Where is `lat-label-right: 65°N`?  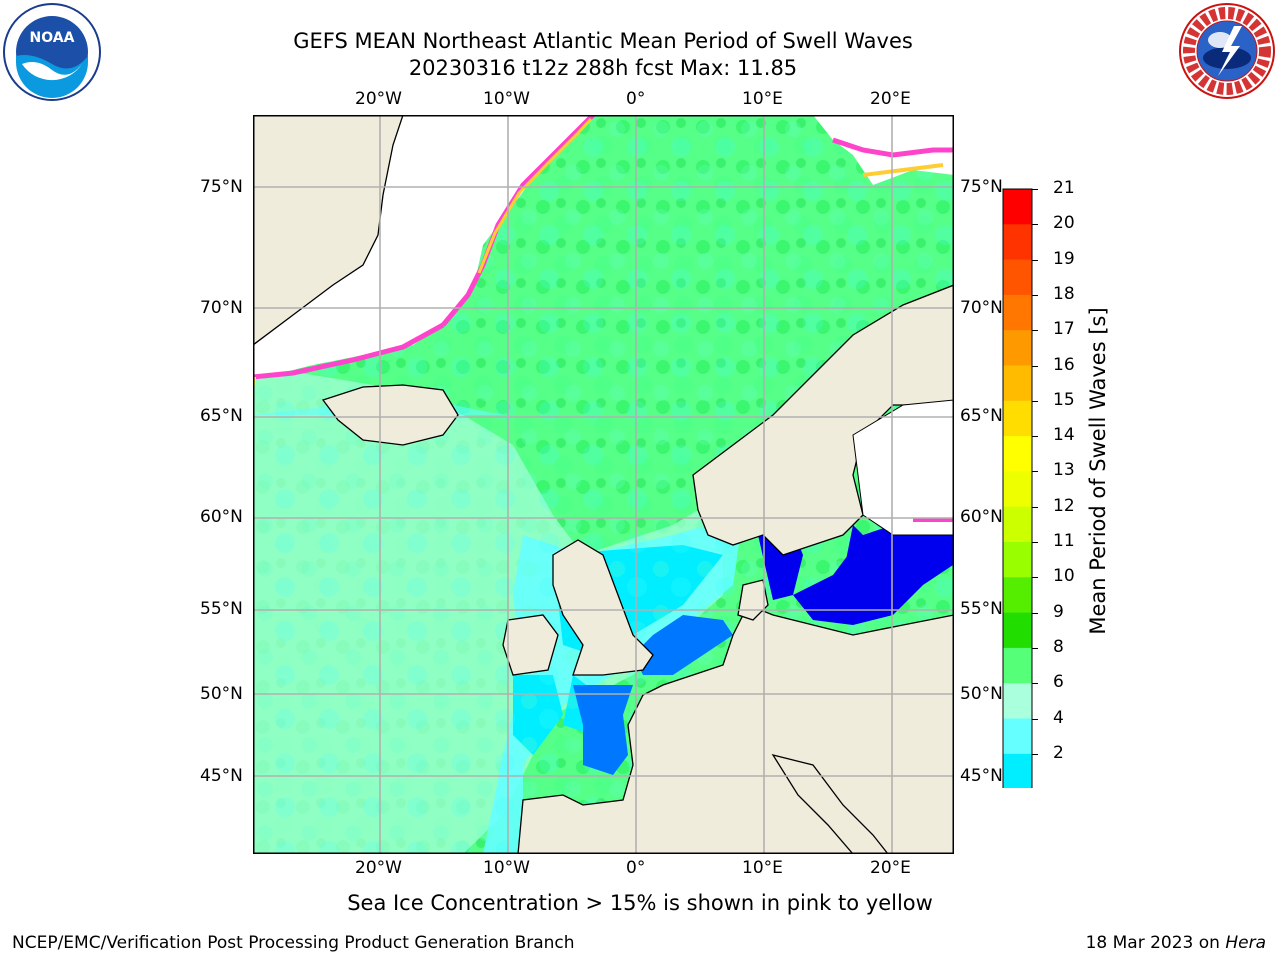 lat-label-right: 65°N is located at coordinates (981, 416).